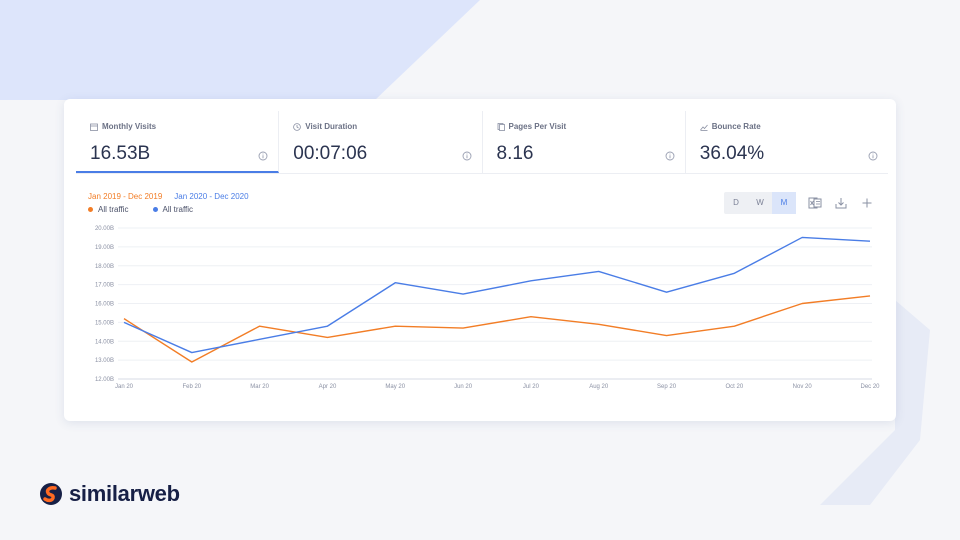  What do you see at coordinates (599, 387) in the screenshot?
I see `x-tick-label: Aug 20` at bounding box center [599, 387].